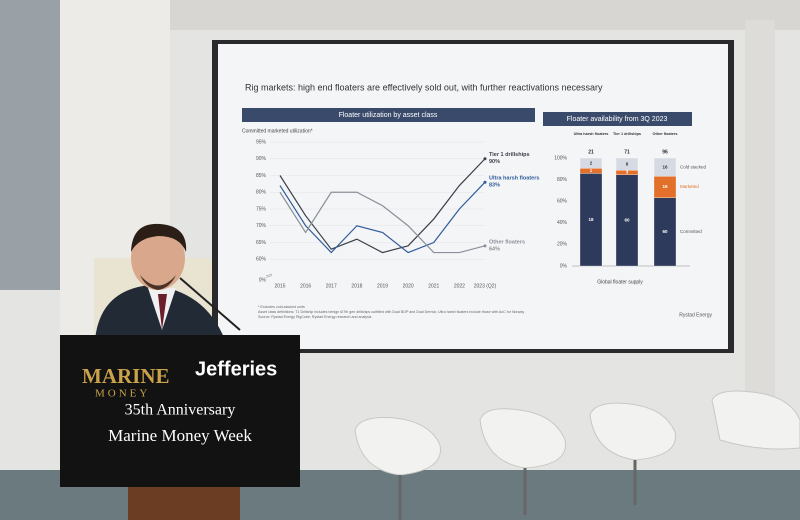  What do you see at coordinates (433, 286) in the screenshot?
I see `x-tick-label: 2021` at bounding box center [433, 286].